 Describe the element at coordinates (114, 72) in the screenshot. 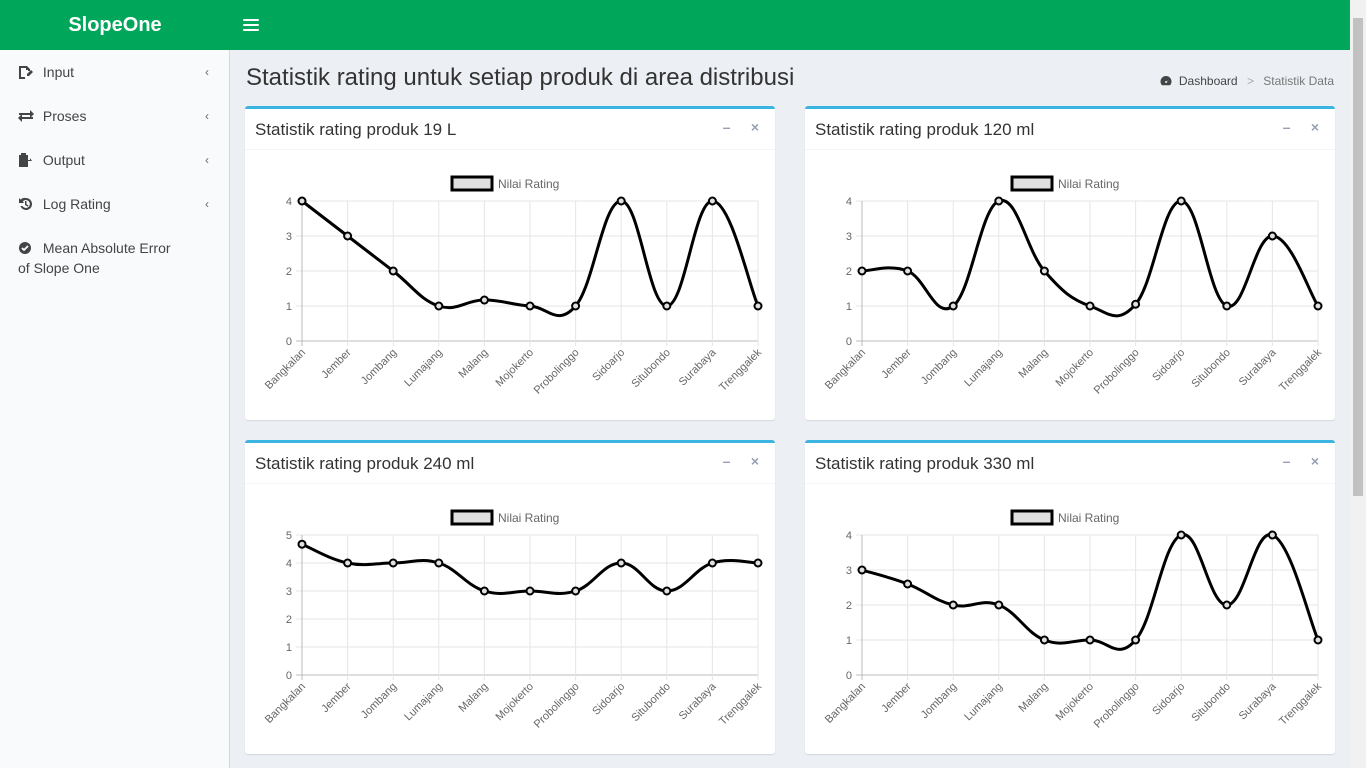

I see `sidebar-item-input: Input ‹` at that location.